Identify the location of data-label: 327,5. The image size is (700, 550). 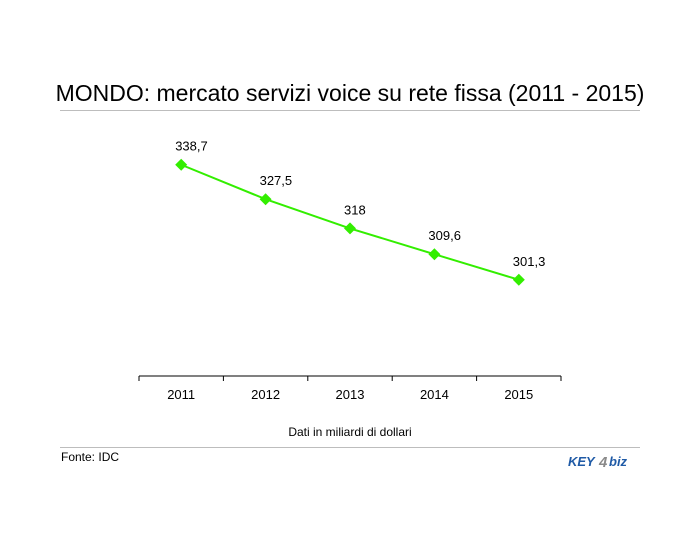
(276, 180).